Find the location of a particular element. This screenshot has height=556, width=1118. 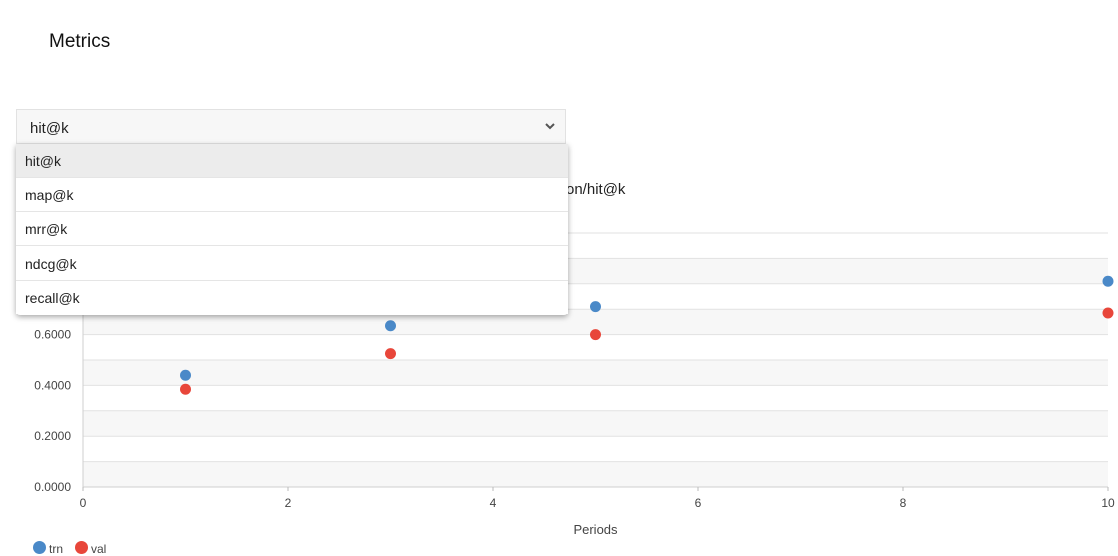

metric-select-value: hit@k is located at coordinates (49, 128).